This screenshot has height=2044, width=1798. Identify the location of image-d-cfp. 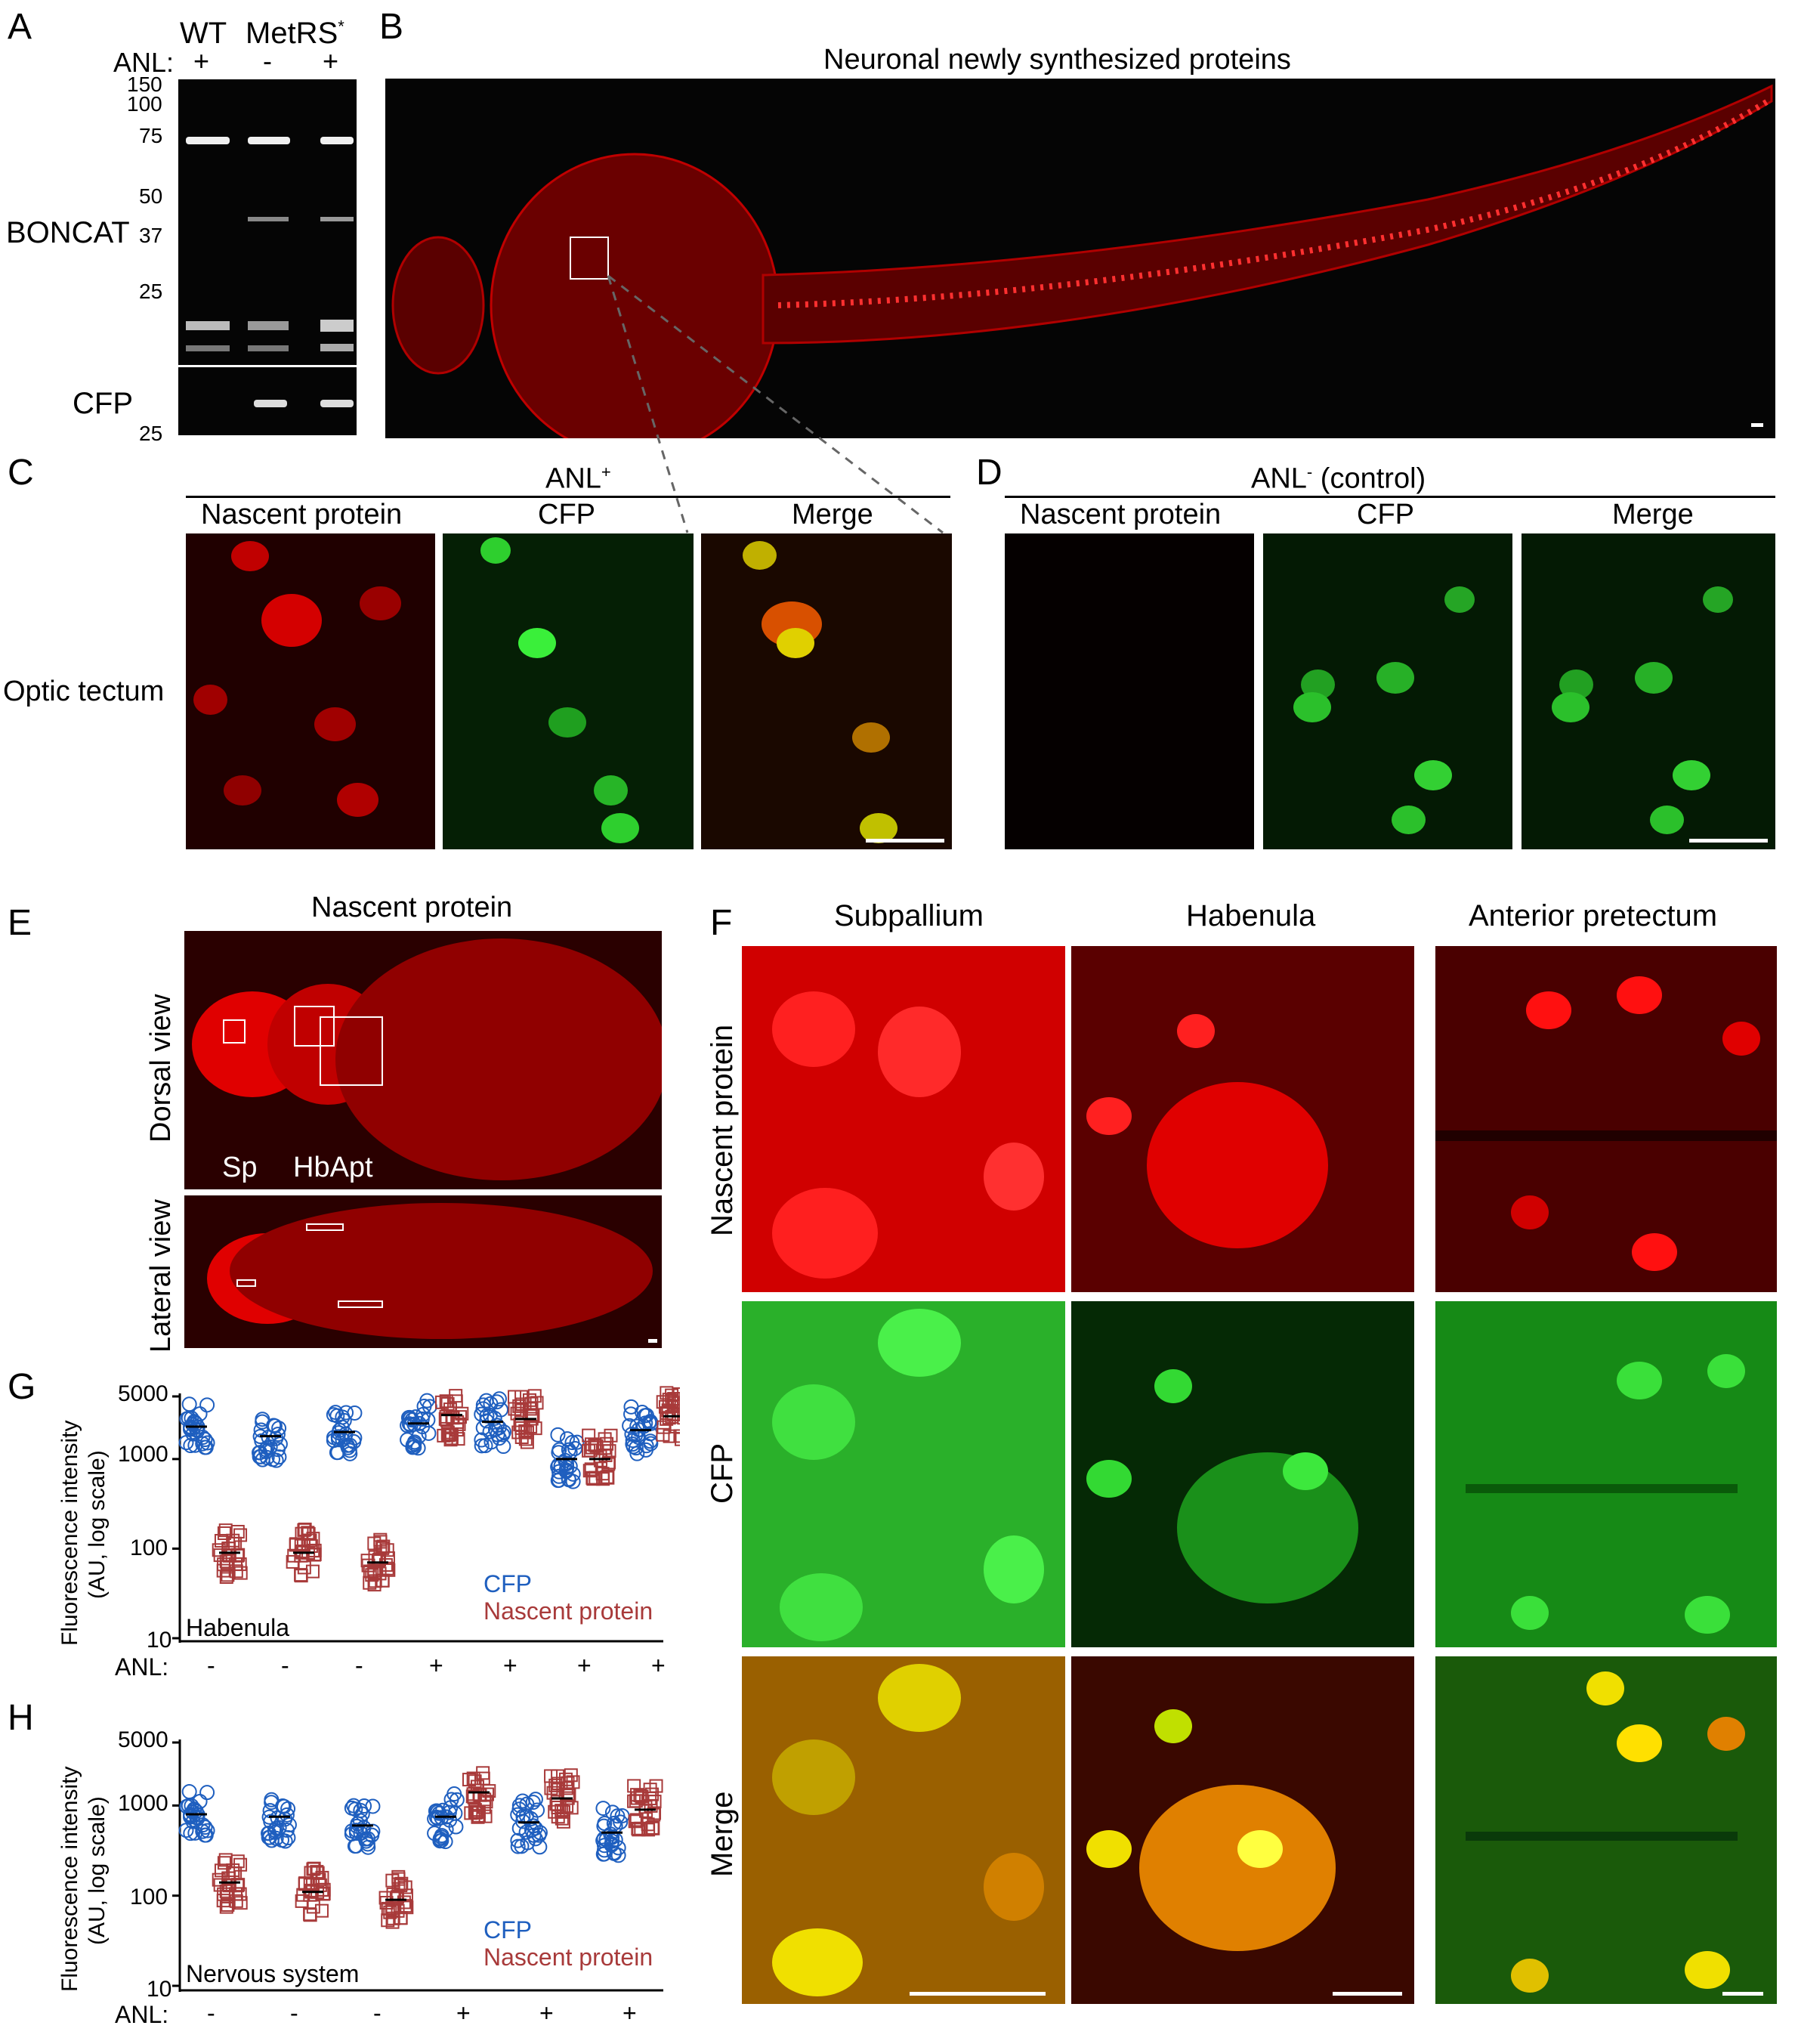
(1387, 691).